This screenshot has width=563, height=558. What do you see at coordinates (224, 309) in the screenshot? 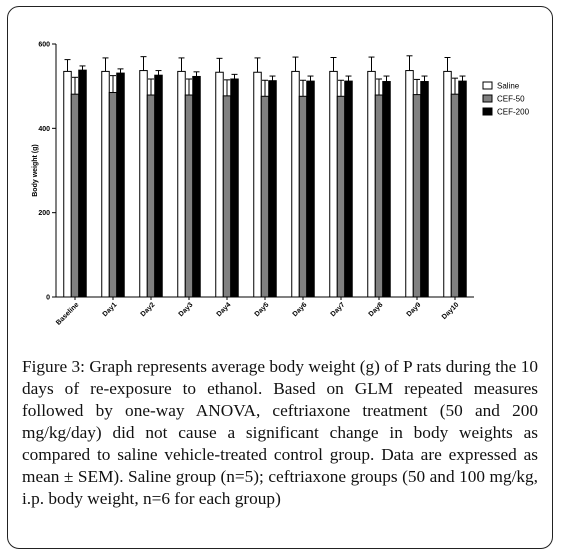
I see `x-tick-label: Day4` at bounding box center [224, 309].